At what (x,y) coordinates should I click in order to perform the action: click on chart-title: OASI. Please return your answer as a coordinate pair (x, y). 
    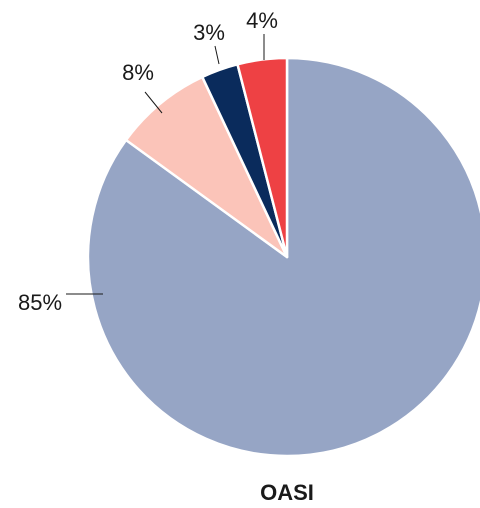
    Looking at the image, I should click on (287, 492).